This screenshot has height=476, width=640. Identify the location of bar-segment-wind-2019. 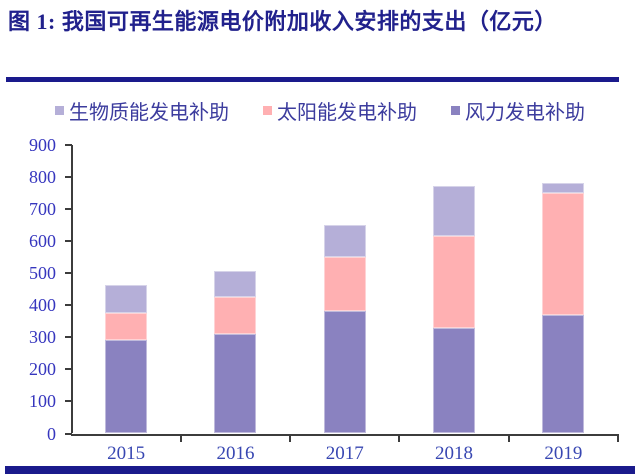
(563, 374).